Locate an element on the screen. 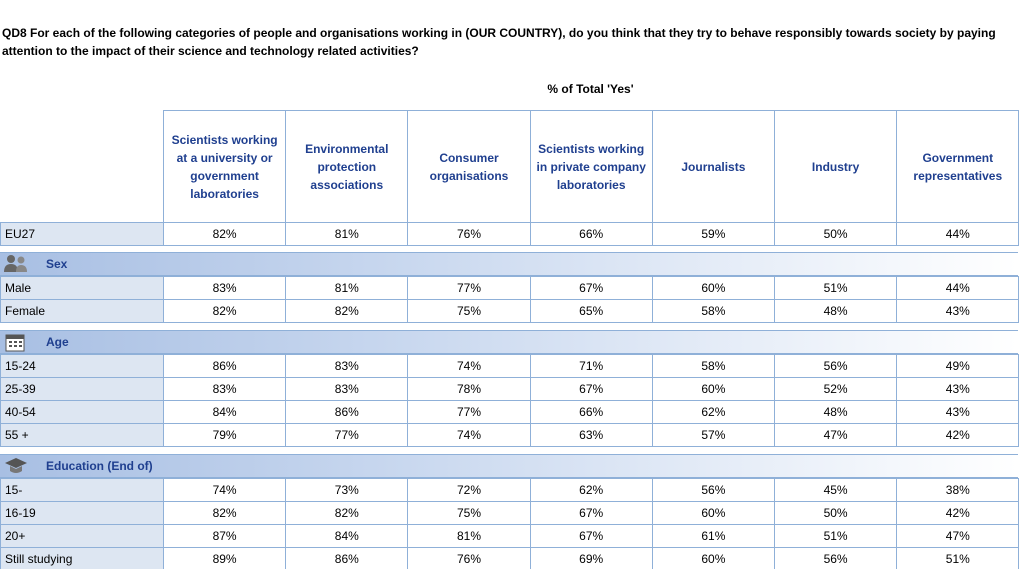 This screenshot has width=1024, height=569. cell: 57% is located at coordinates (713, 435).